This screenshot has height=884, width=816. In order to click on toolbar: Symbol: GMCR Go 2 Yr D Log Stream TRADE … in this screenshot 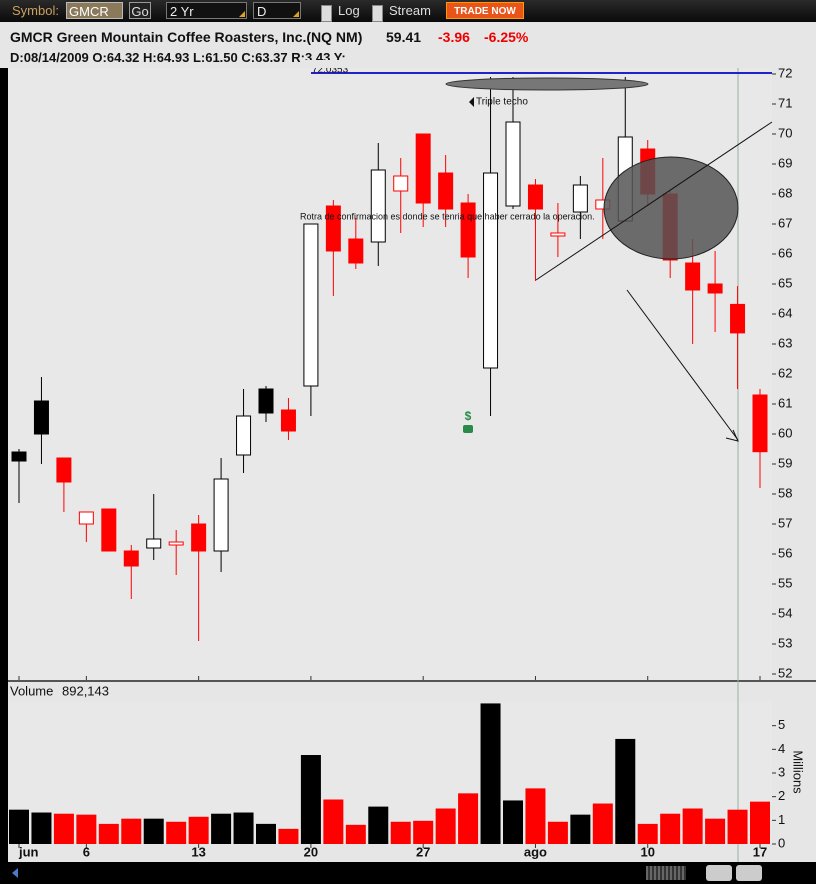, I will do `click(408, 11)`.